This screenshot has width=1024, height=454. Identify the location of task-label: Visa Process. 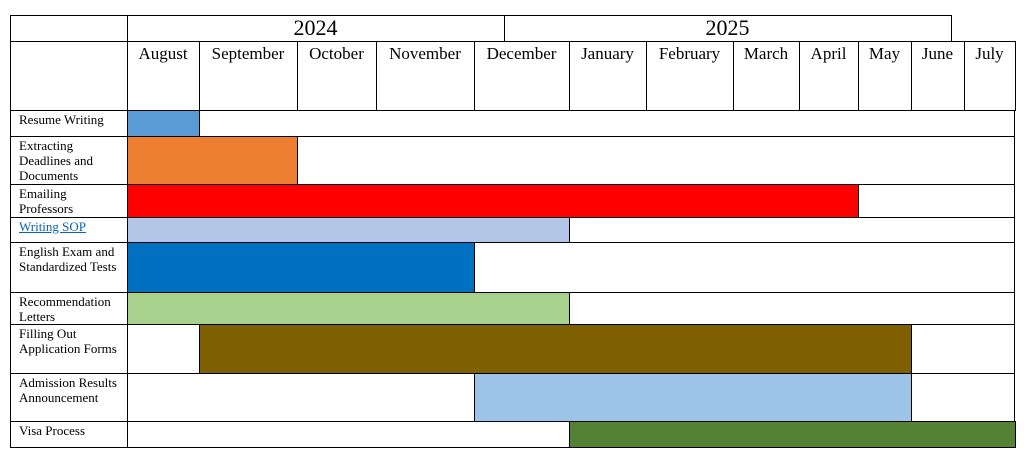
(52, 430).